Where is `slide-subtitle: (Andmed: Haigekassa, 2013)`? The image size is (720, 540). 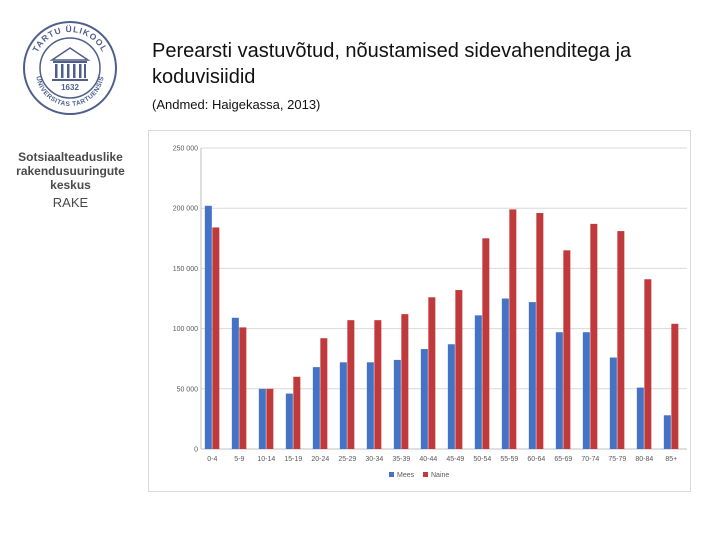
slide-subtitle: (Andmed: Haigekassa, 2013) is located at coordinates (236, 104).